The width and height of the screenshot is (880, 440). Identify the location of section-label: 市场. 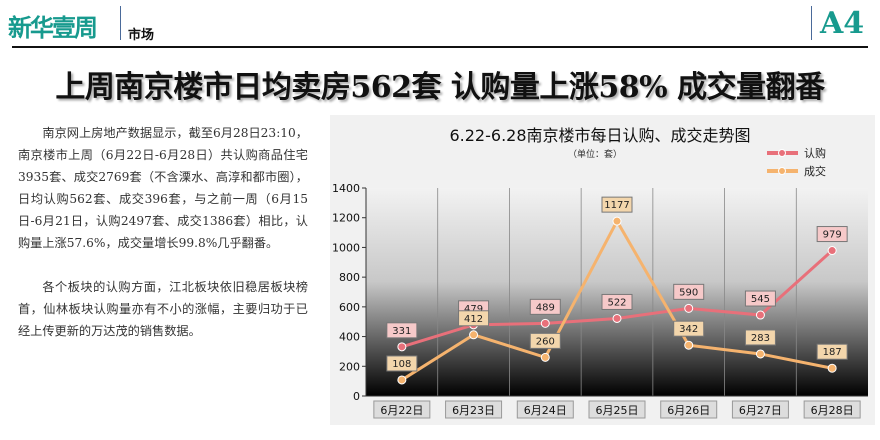
(141, 35).